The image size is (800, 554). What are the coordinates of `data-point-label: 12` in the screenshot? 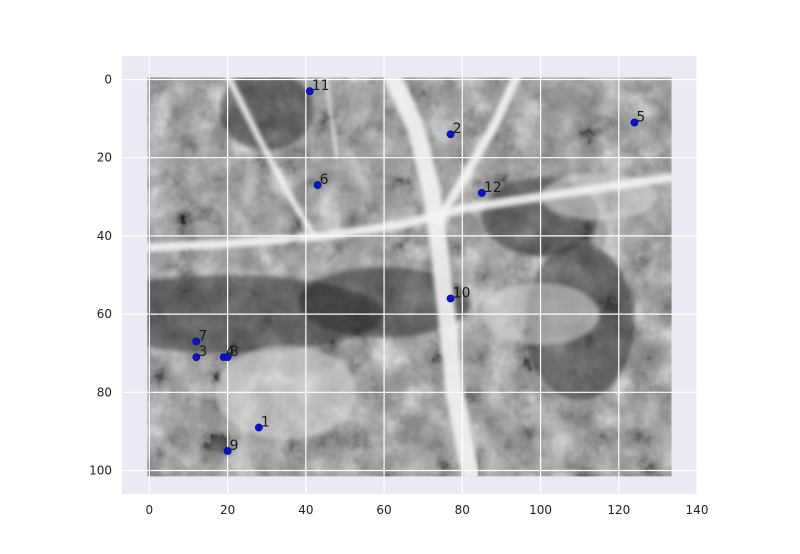 It's located at (493, 188).